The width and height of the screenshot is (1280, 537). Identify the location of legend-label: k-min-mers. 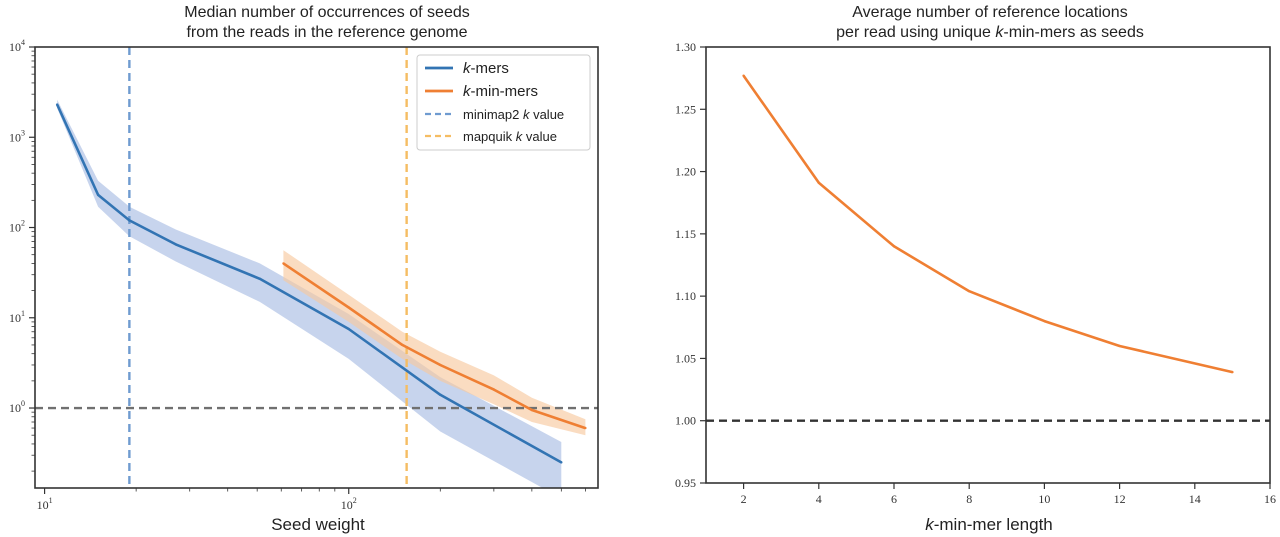
(500, 91).